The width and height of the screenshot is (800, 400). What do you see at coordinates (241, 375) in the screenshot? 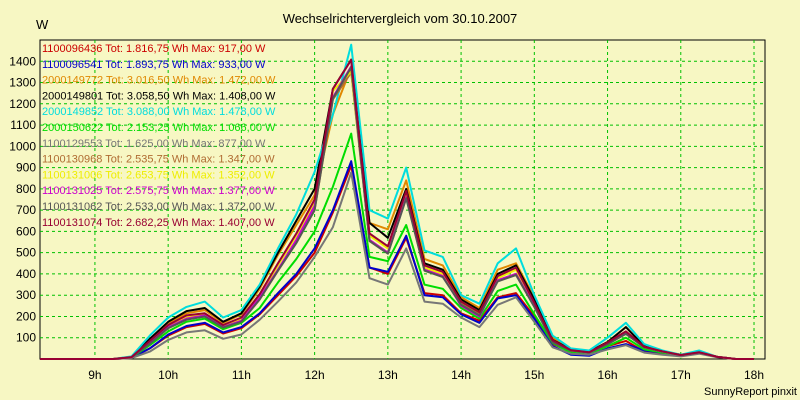
I see `x-tick-label: 11h` at bounding box center [241, 375].